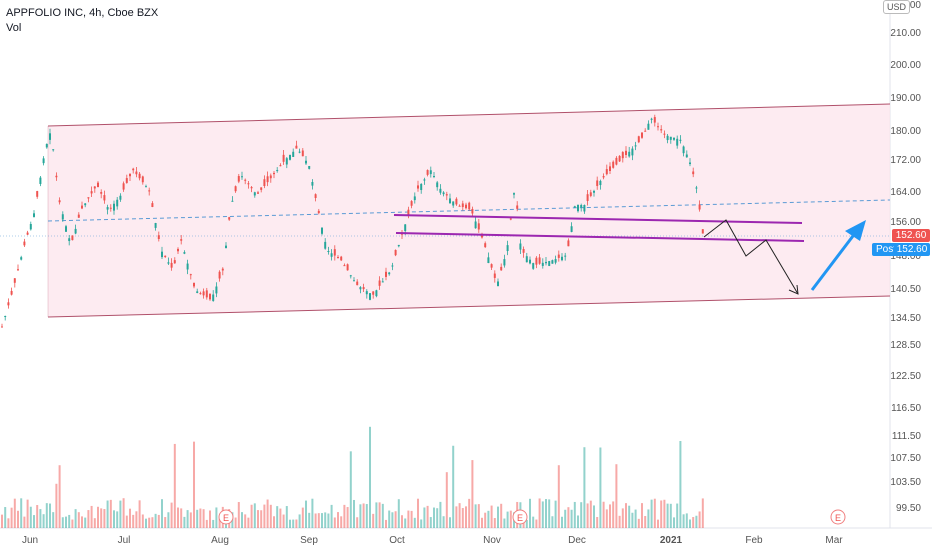 Image resolution: width=932 pixels, height=550 pixels. What do you see at coordinates (907, 436) in the screenshot?
I see `price-tick-label: 111.50` at bounding box center [907, 436].